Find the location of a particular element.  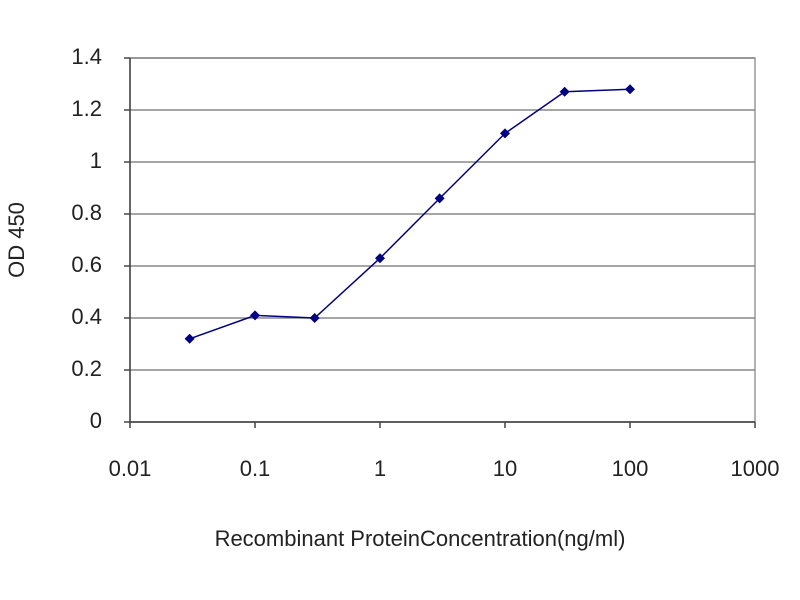

y-axis-label: OD 450 is located at coordinates (16, 240).